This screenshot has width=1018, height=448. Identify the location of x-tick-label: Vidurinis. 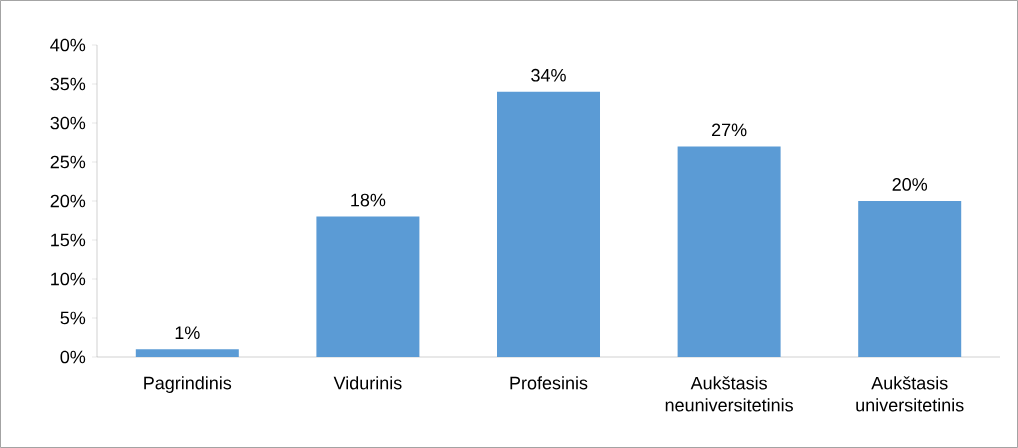
(367, 383).